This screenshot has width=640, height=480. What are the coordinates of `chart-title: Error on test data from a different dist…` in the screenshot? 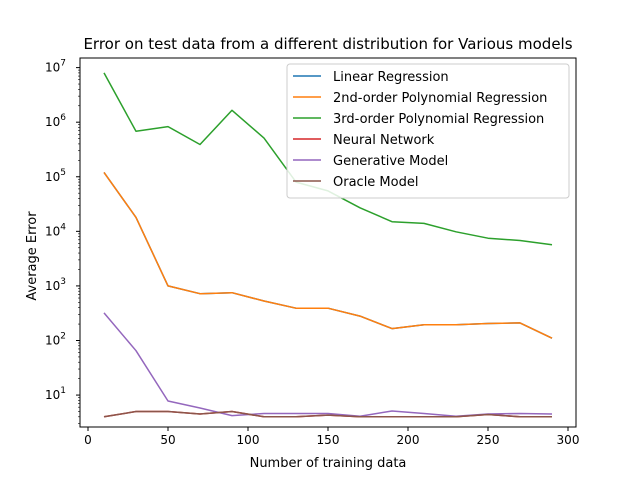 It's located at (327, 44).